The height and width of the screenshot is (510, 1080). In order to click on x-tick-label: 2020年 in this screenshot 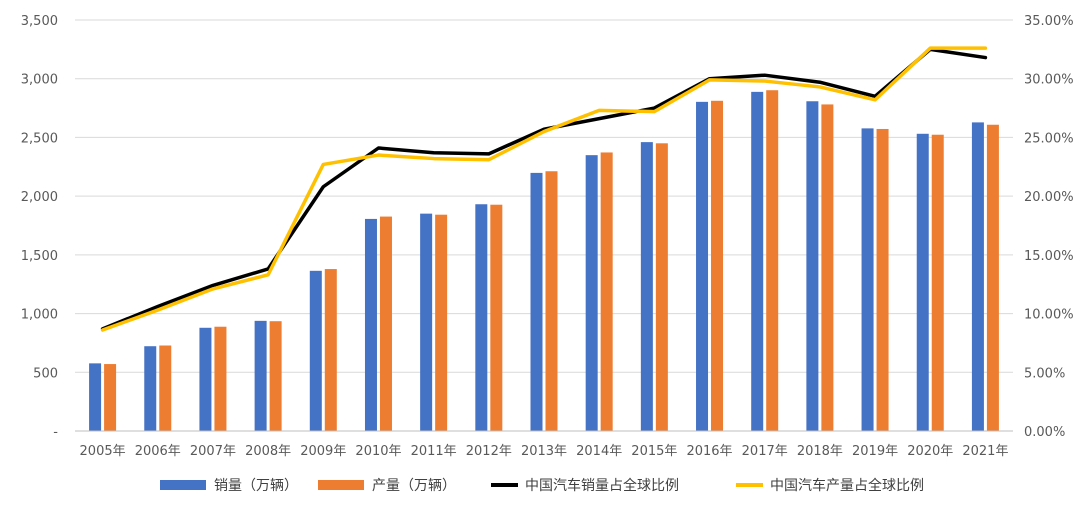, I will do `click(930, 451)`.